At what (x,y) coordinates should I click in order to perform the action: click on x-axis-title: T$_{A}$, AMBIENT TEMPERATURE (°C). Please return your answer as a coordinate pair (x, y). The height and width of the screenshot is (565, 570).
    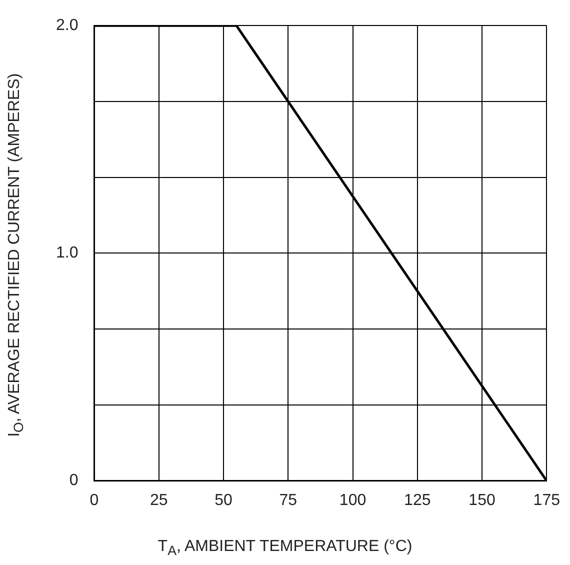
    Looking at the image, I should click on (285, 548).